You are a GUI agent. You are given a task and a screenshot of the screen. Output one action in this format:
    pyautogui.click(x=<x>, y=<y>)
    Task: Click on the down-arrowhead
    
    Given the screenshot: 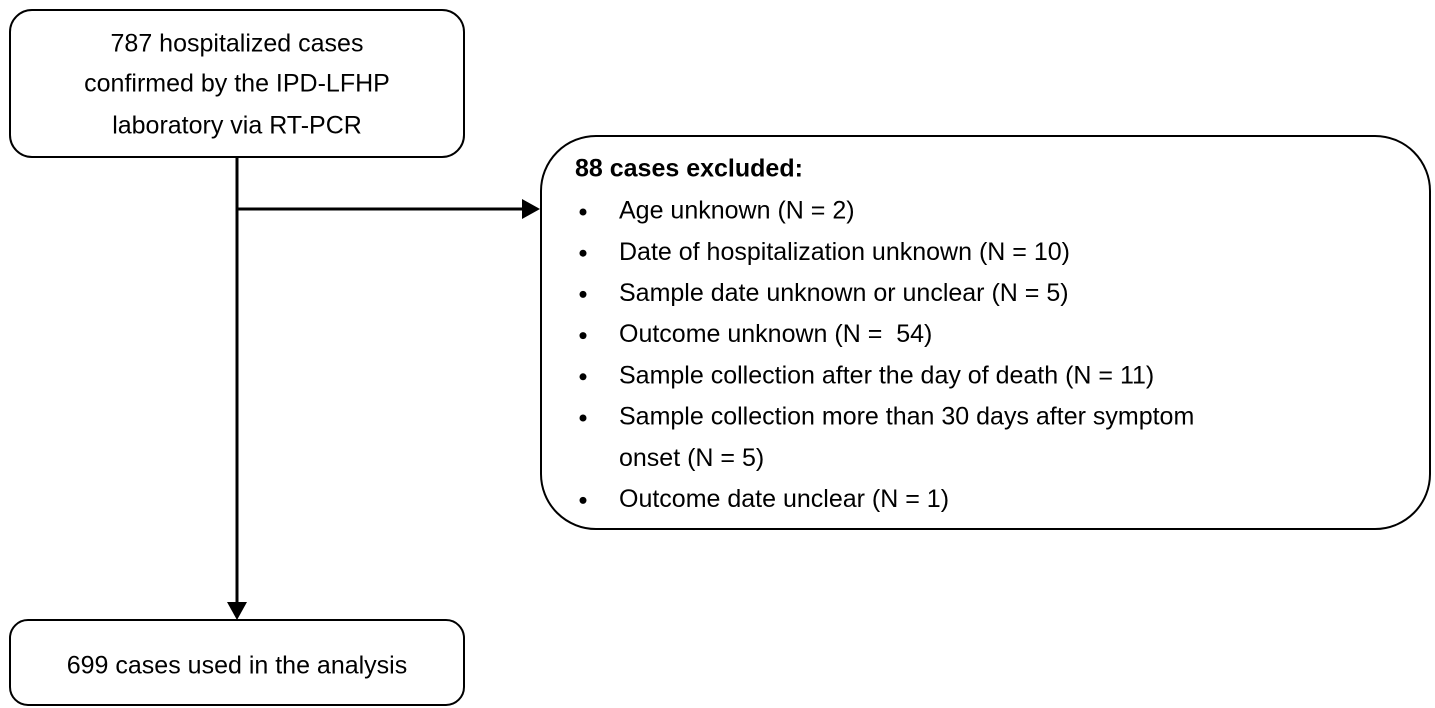 What is the action you would take?
    pyautogui.click(x=237, y=611)
    